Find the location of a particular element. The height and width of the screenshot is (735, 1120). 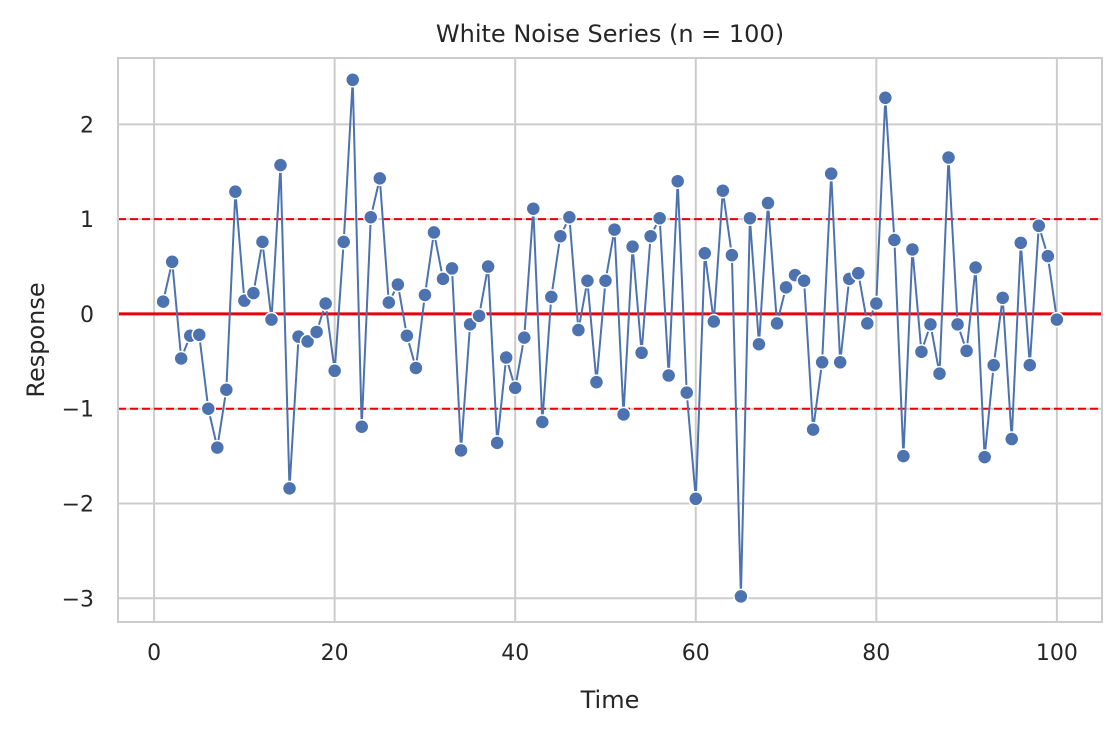

x-tick-label: 20 is located at coordinates (335, 653).